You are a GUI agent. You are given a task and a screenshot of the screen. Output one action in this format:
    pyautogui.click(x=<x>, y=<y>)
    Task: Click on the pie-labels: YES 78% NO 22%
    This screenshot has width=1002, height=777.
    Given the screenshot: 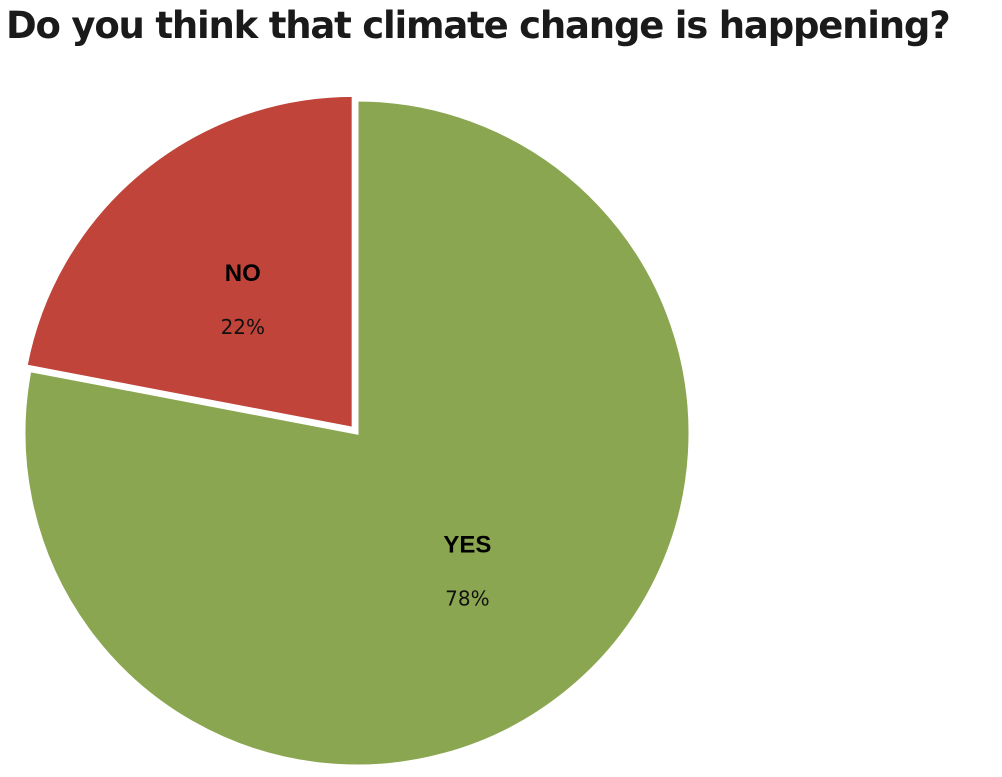 What is the action you would take?
    pyautogui.click(x=356, y=435)
    